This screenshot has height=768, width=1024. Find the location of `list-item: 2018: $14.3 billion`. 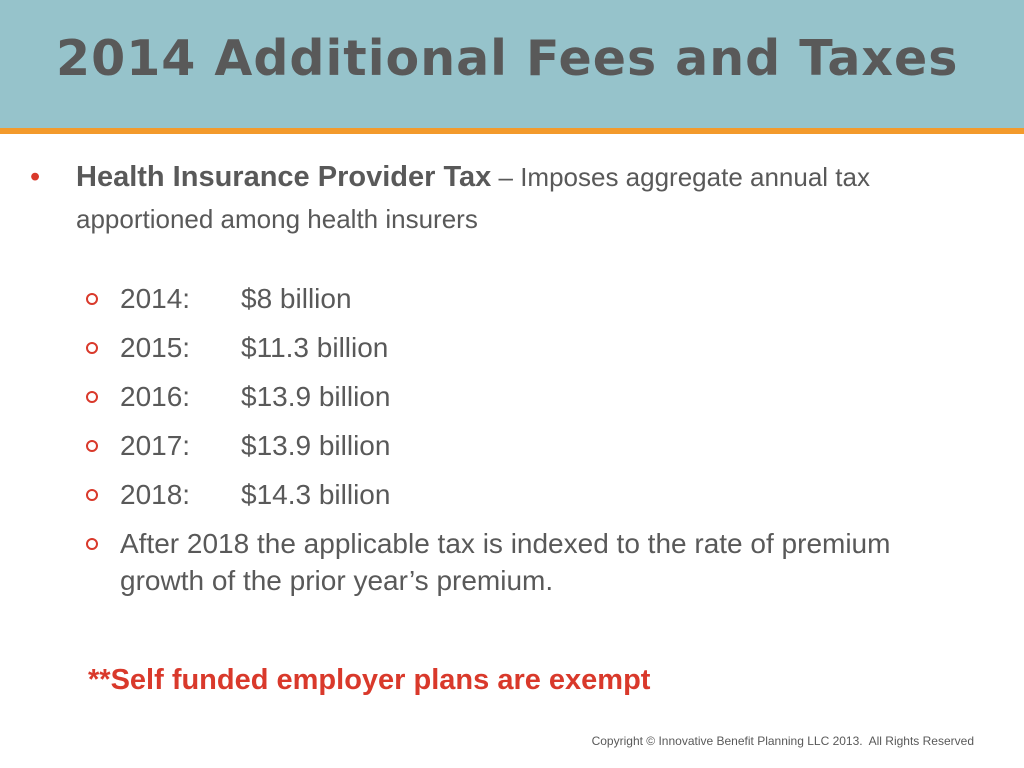

list-item: 2018: $14.3 billion is located at coordinates (526, 494).